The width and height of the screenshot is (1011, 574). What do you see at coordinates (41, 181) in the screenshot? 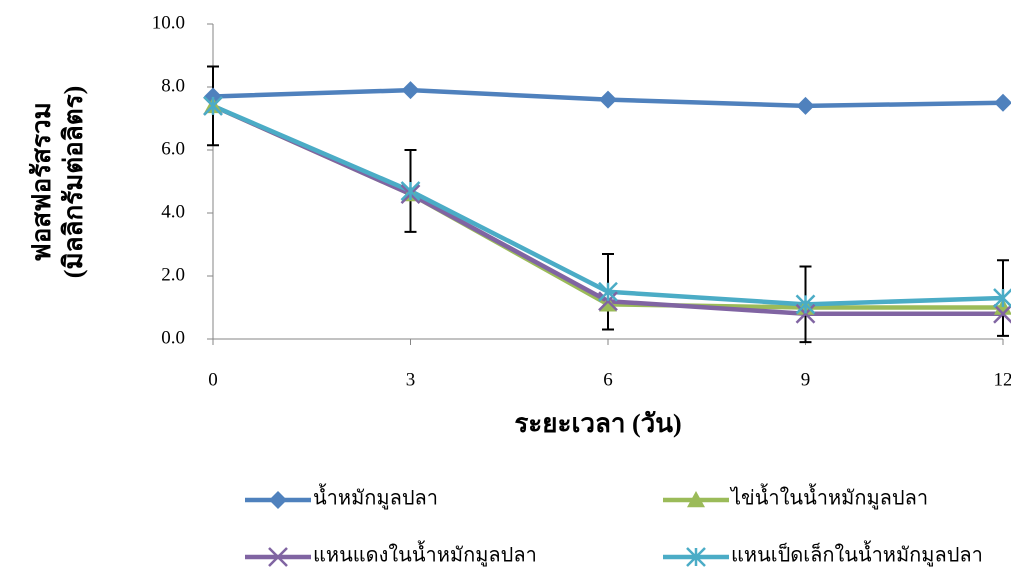
I see `y-title-line: ฟอสฟอรัสรวม` at bounding box center [41, 181].